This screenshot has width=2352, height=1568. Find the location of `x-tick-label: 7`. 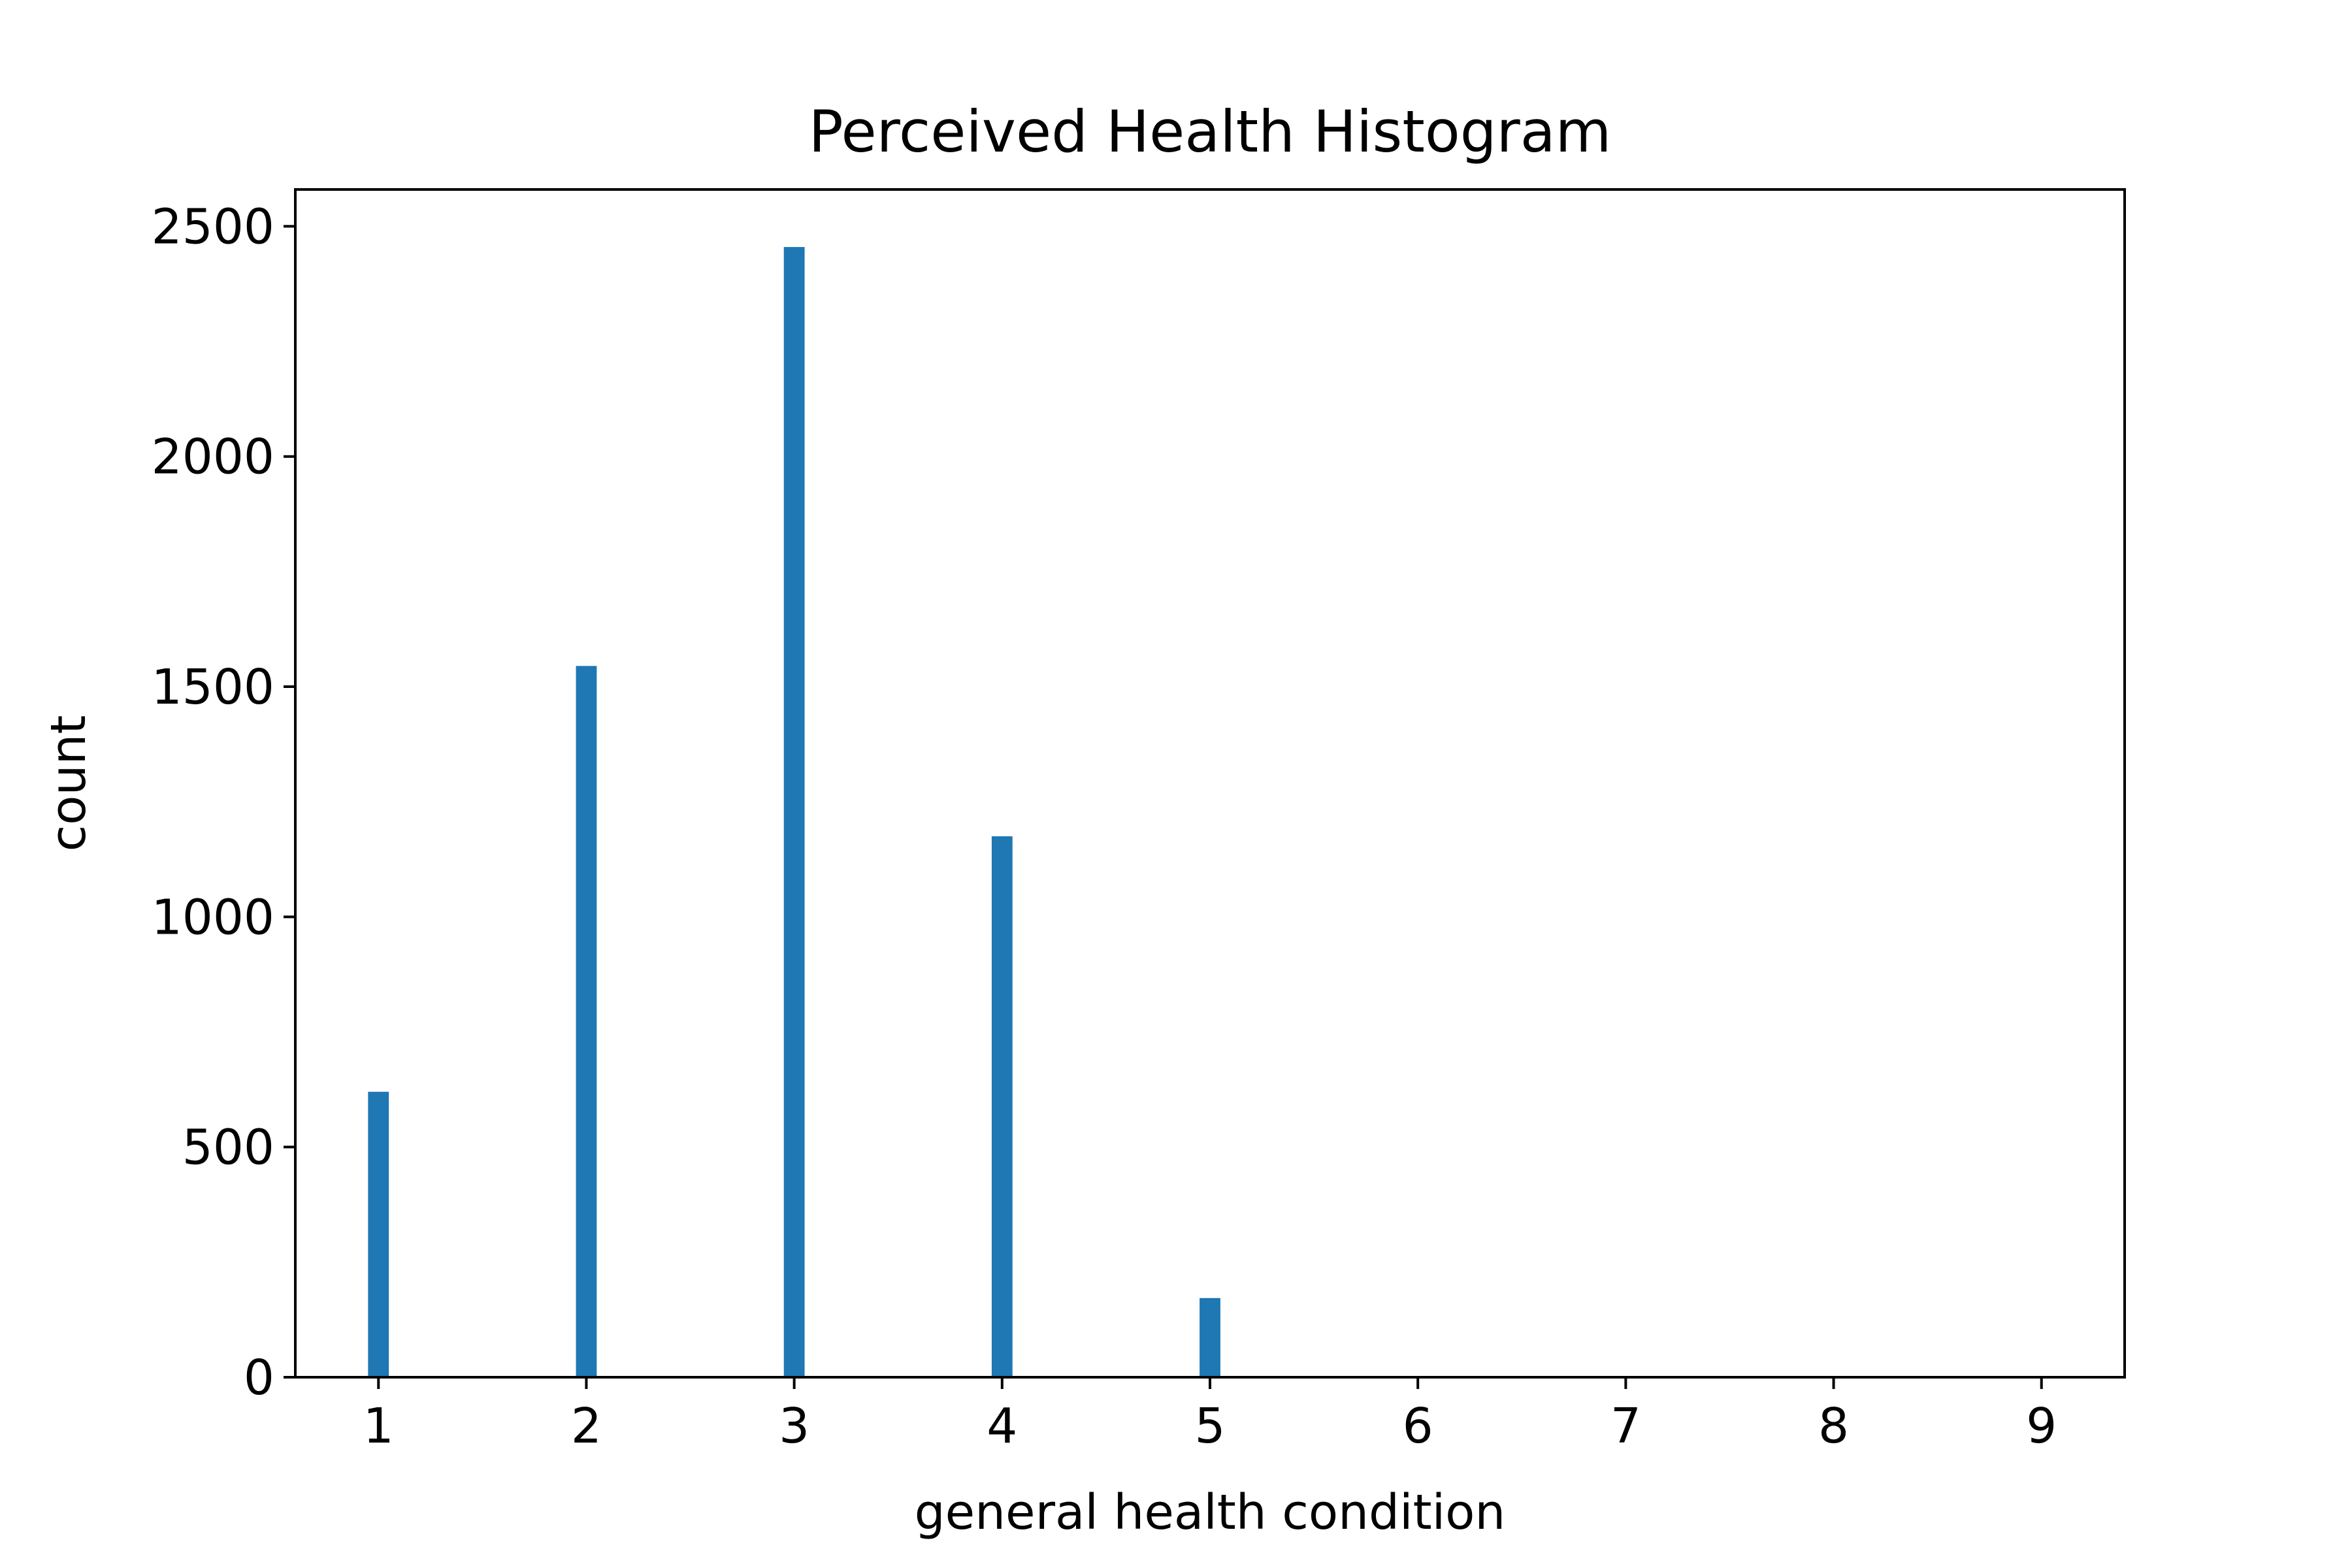

x-tick-label: 7 is located at coordinates (1625, 1426).